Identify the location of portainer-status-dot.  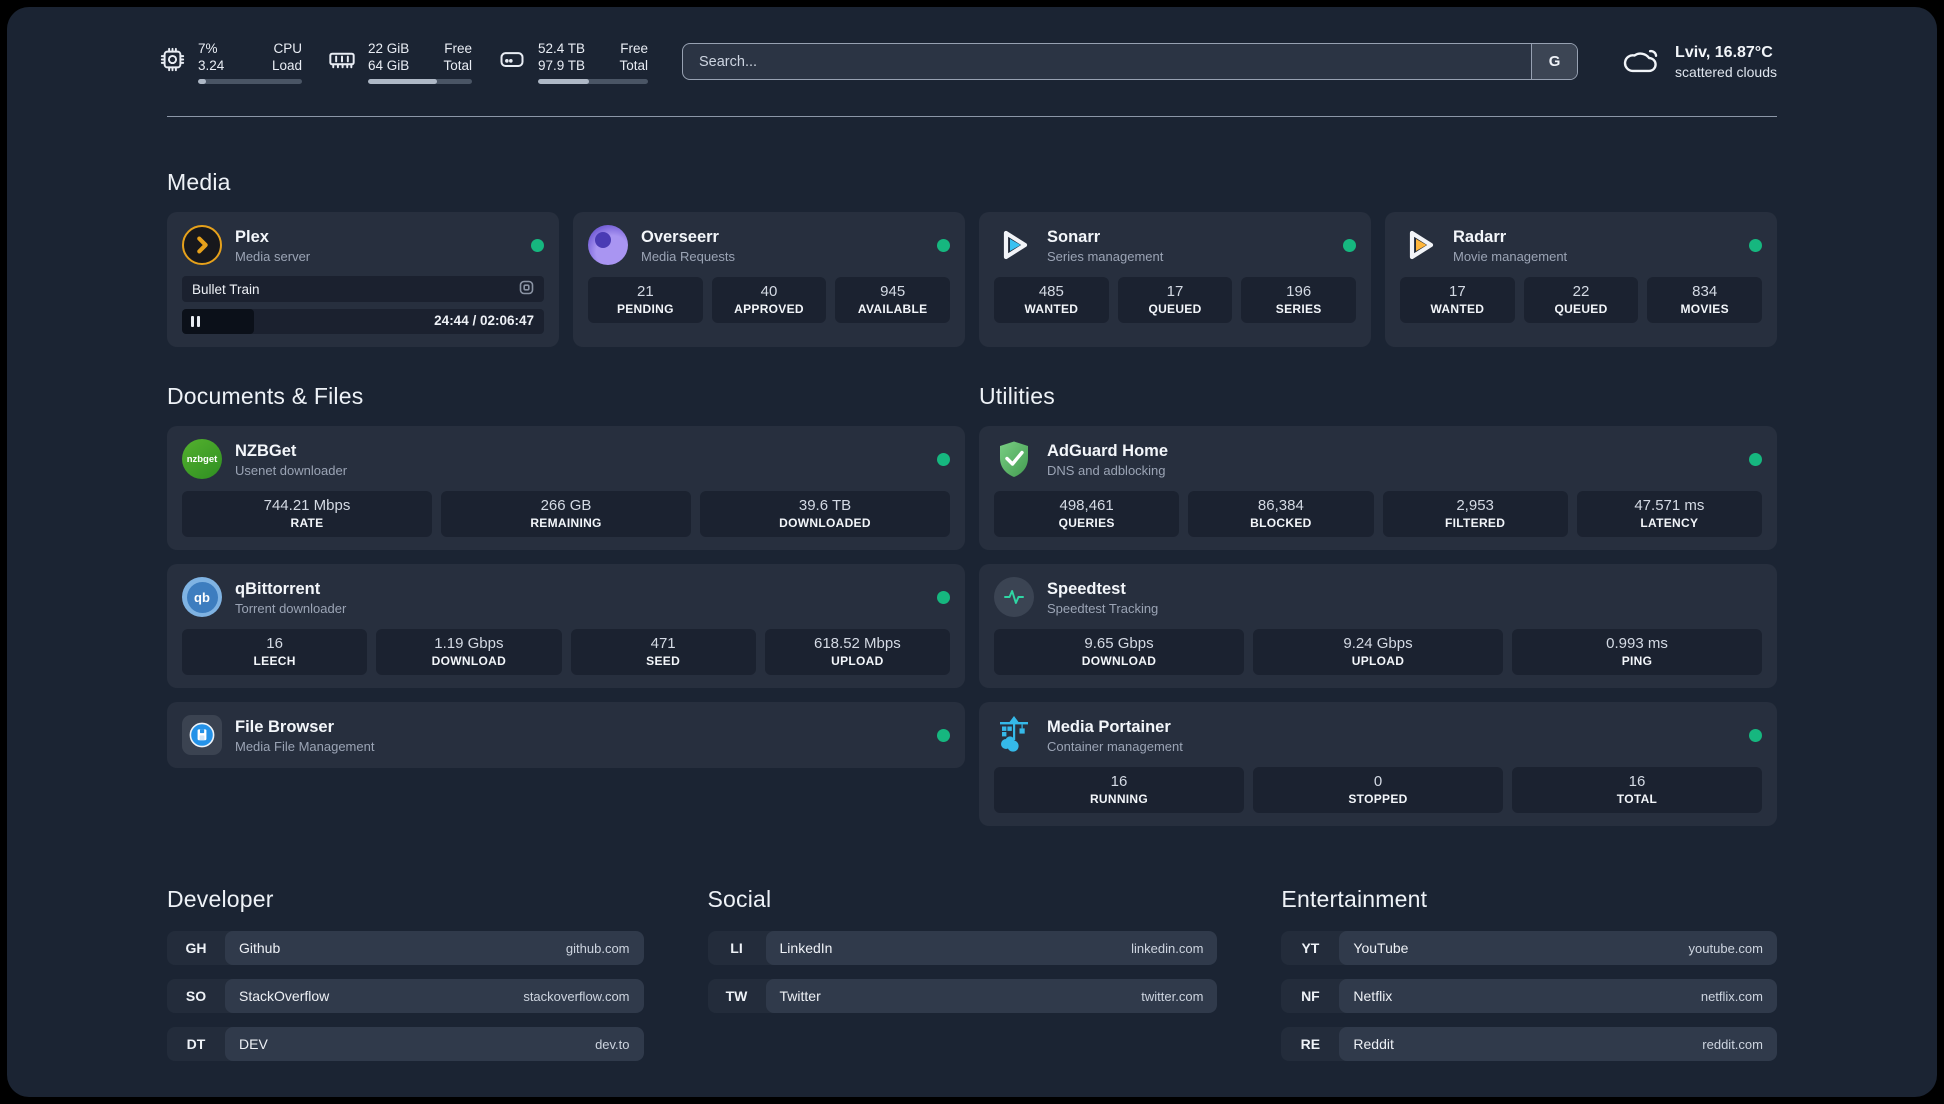
(1755, 735).